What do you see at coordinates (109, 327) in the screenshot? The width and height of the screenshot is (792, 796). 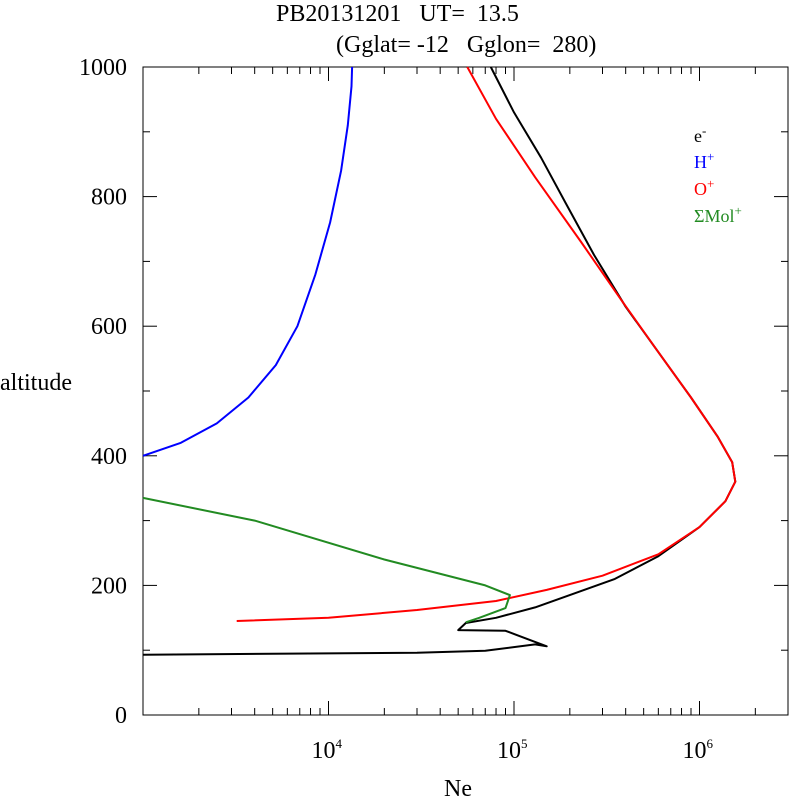 I see `y-tick-label: 600` at bounding box center [109, 327].